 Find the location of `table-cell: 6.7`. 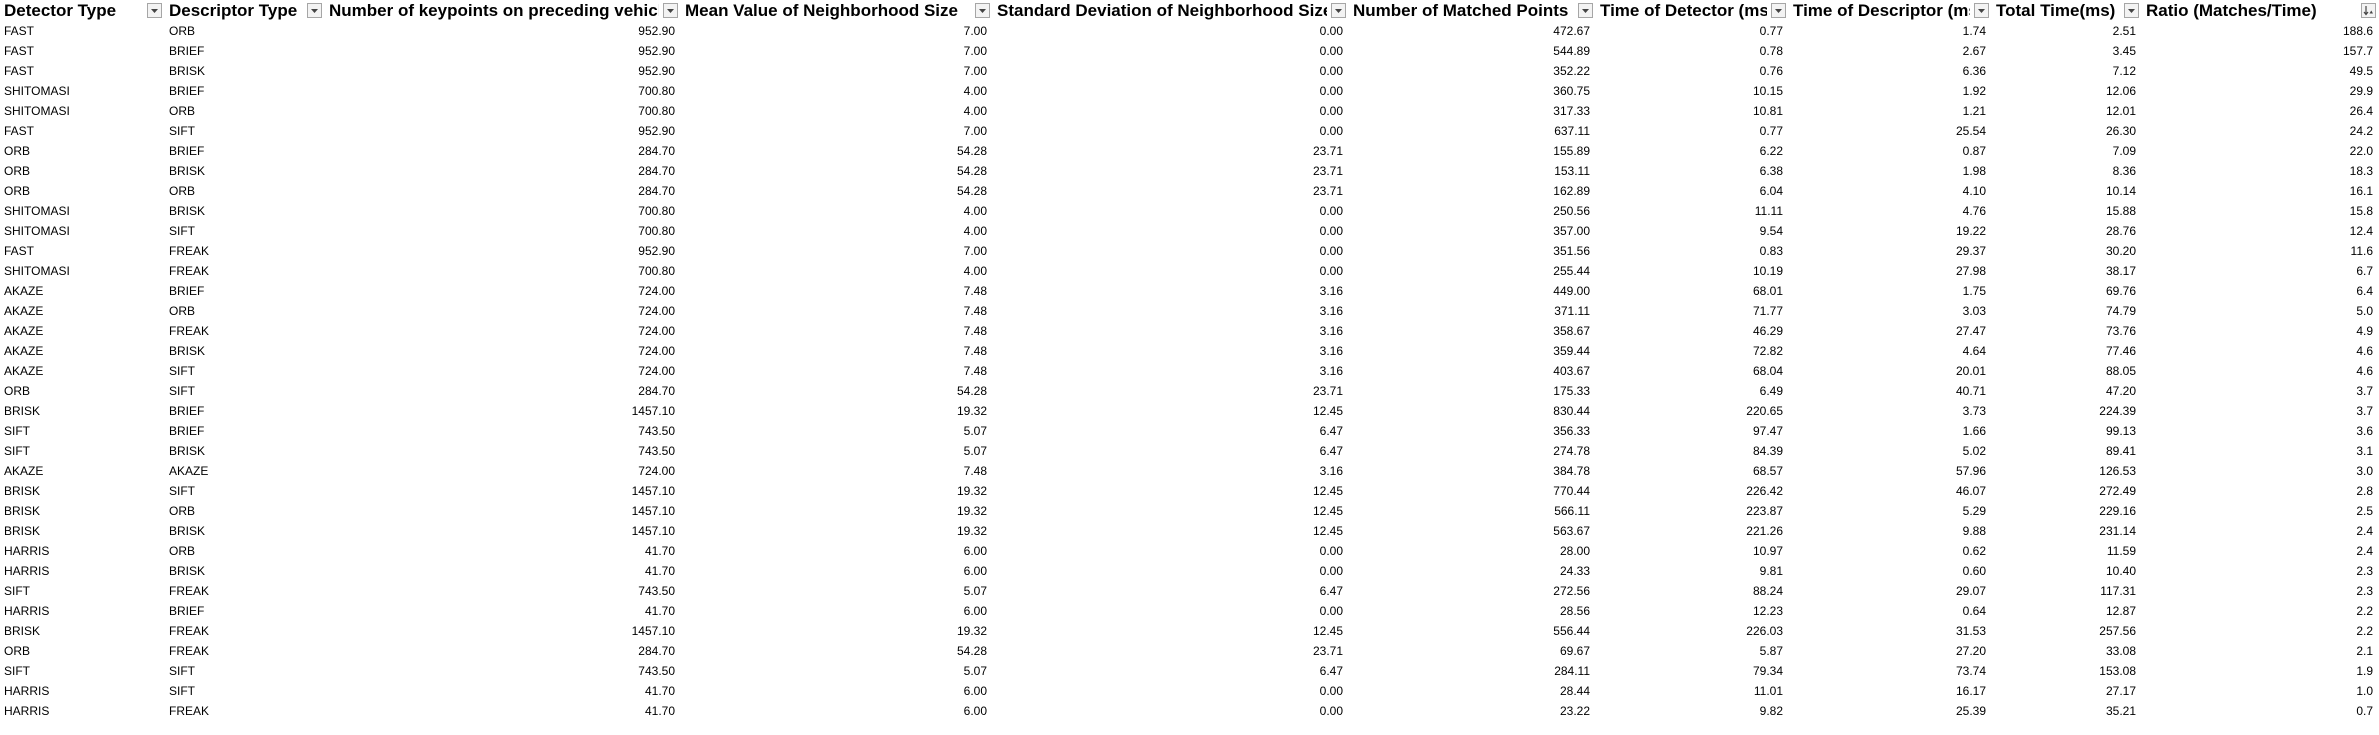

table-cell: 6.7 is located at coordinates (2364, 271).